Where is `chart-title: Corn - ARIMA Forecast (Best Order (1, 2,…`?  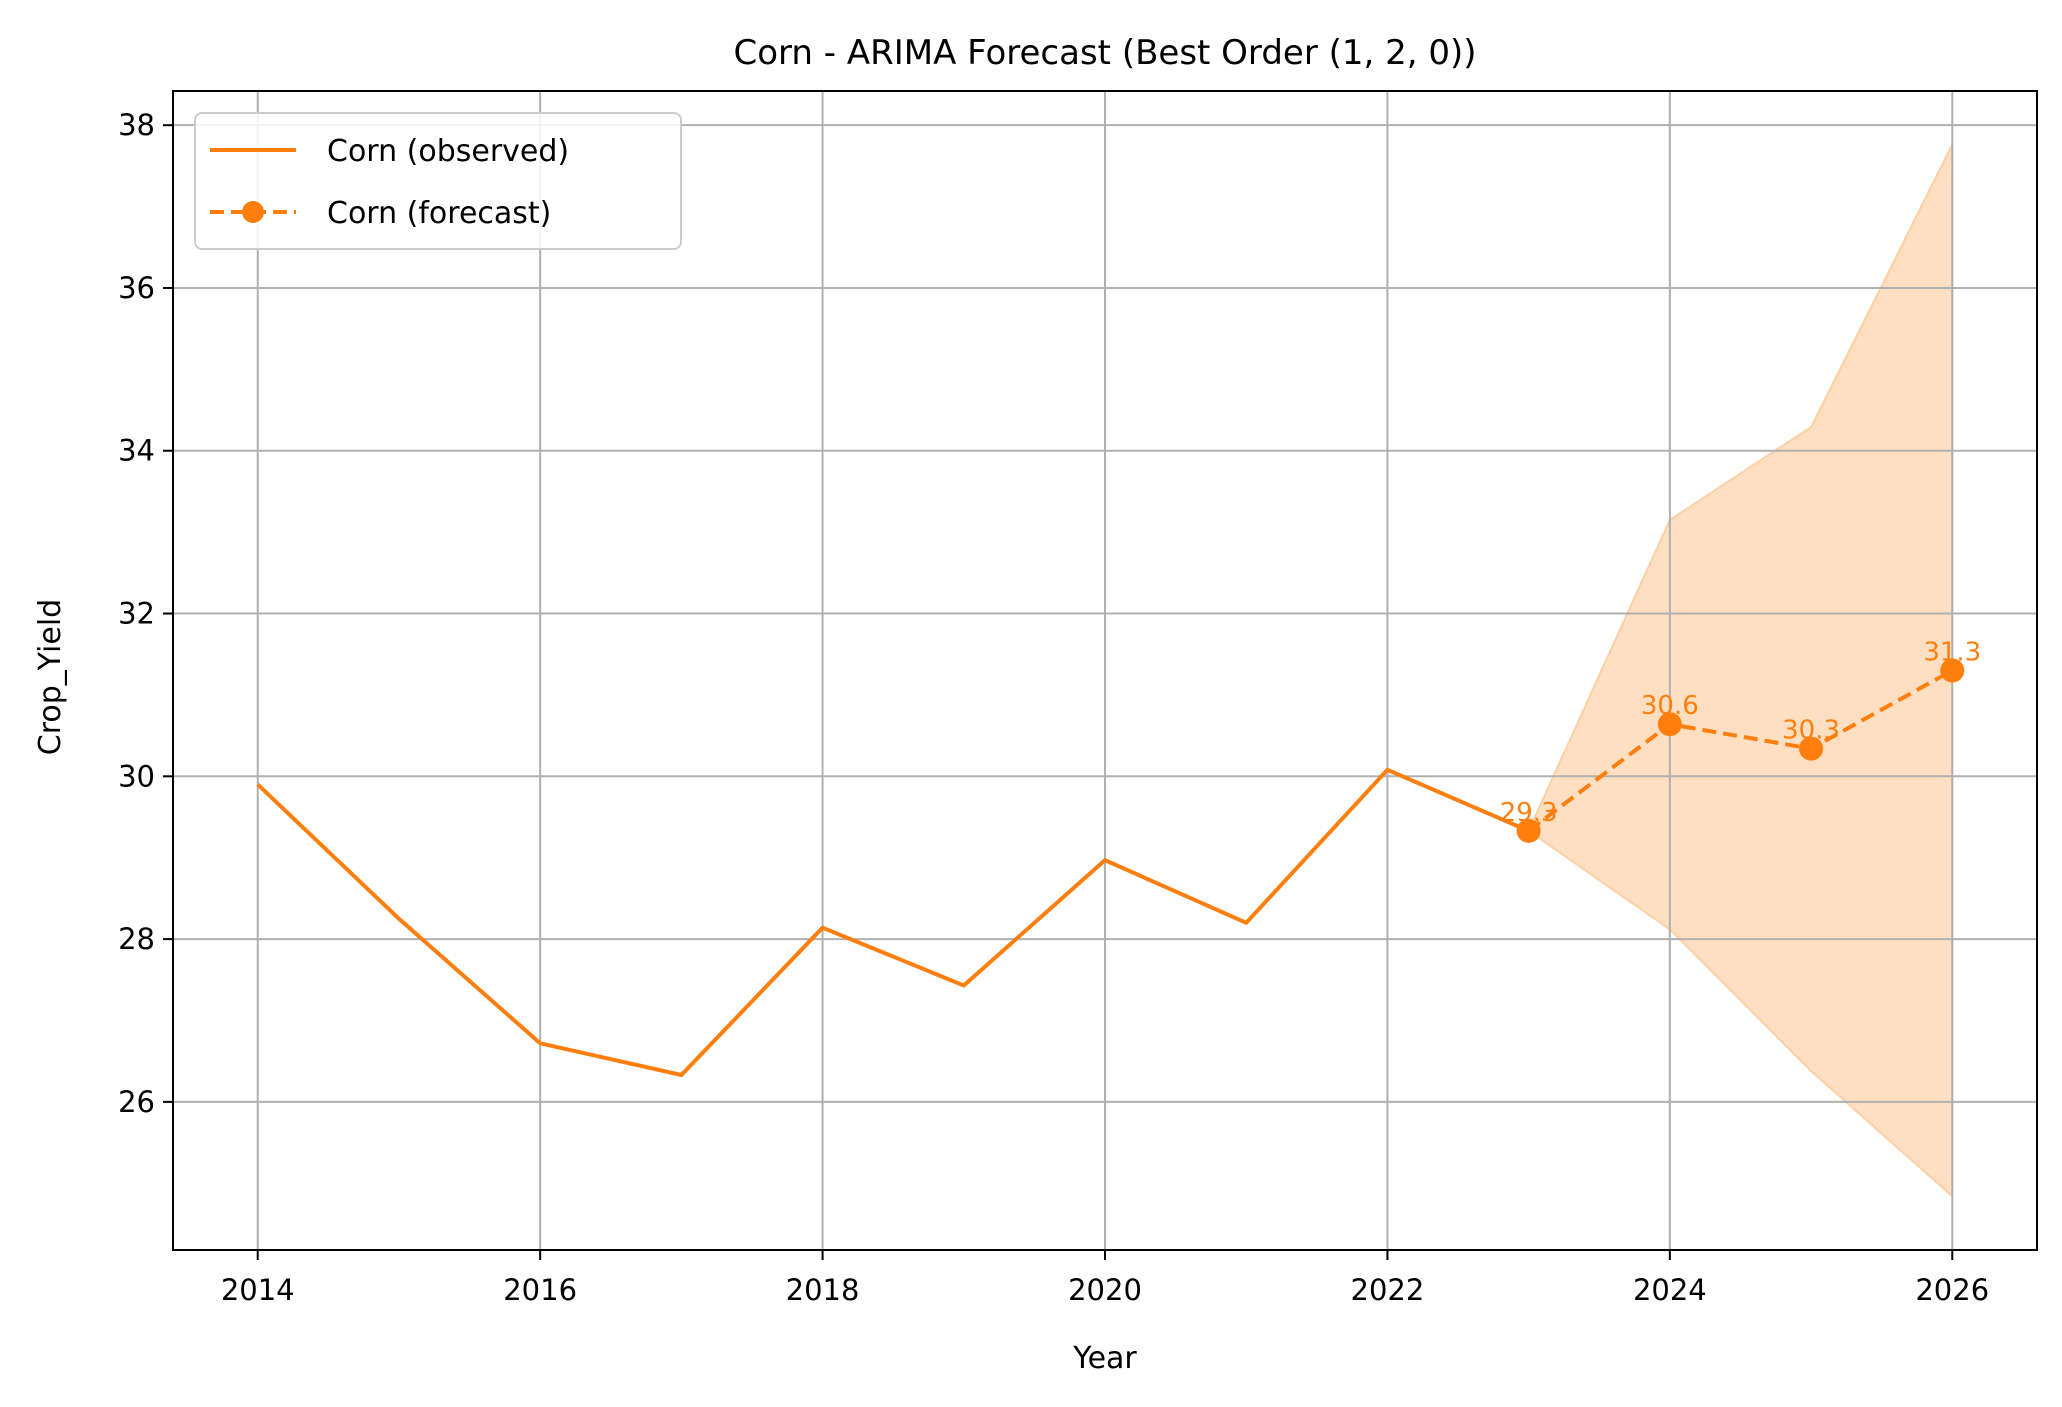
chart-title: Corn - ARIMA Forecast (Best Order (1, 2,… is located at coordinates (1104, 53).